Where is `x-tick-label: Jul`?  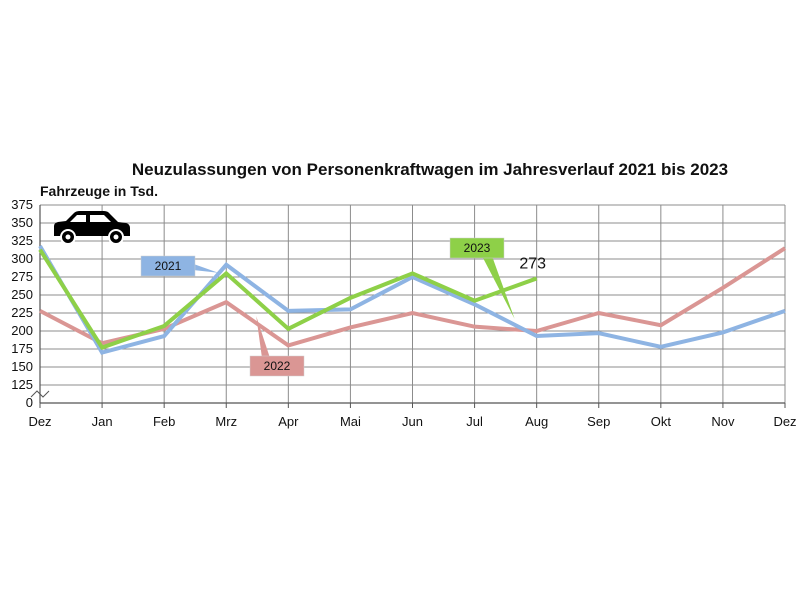 x-tick-label: Jul is located at coordinates (474, 421).